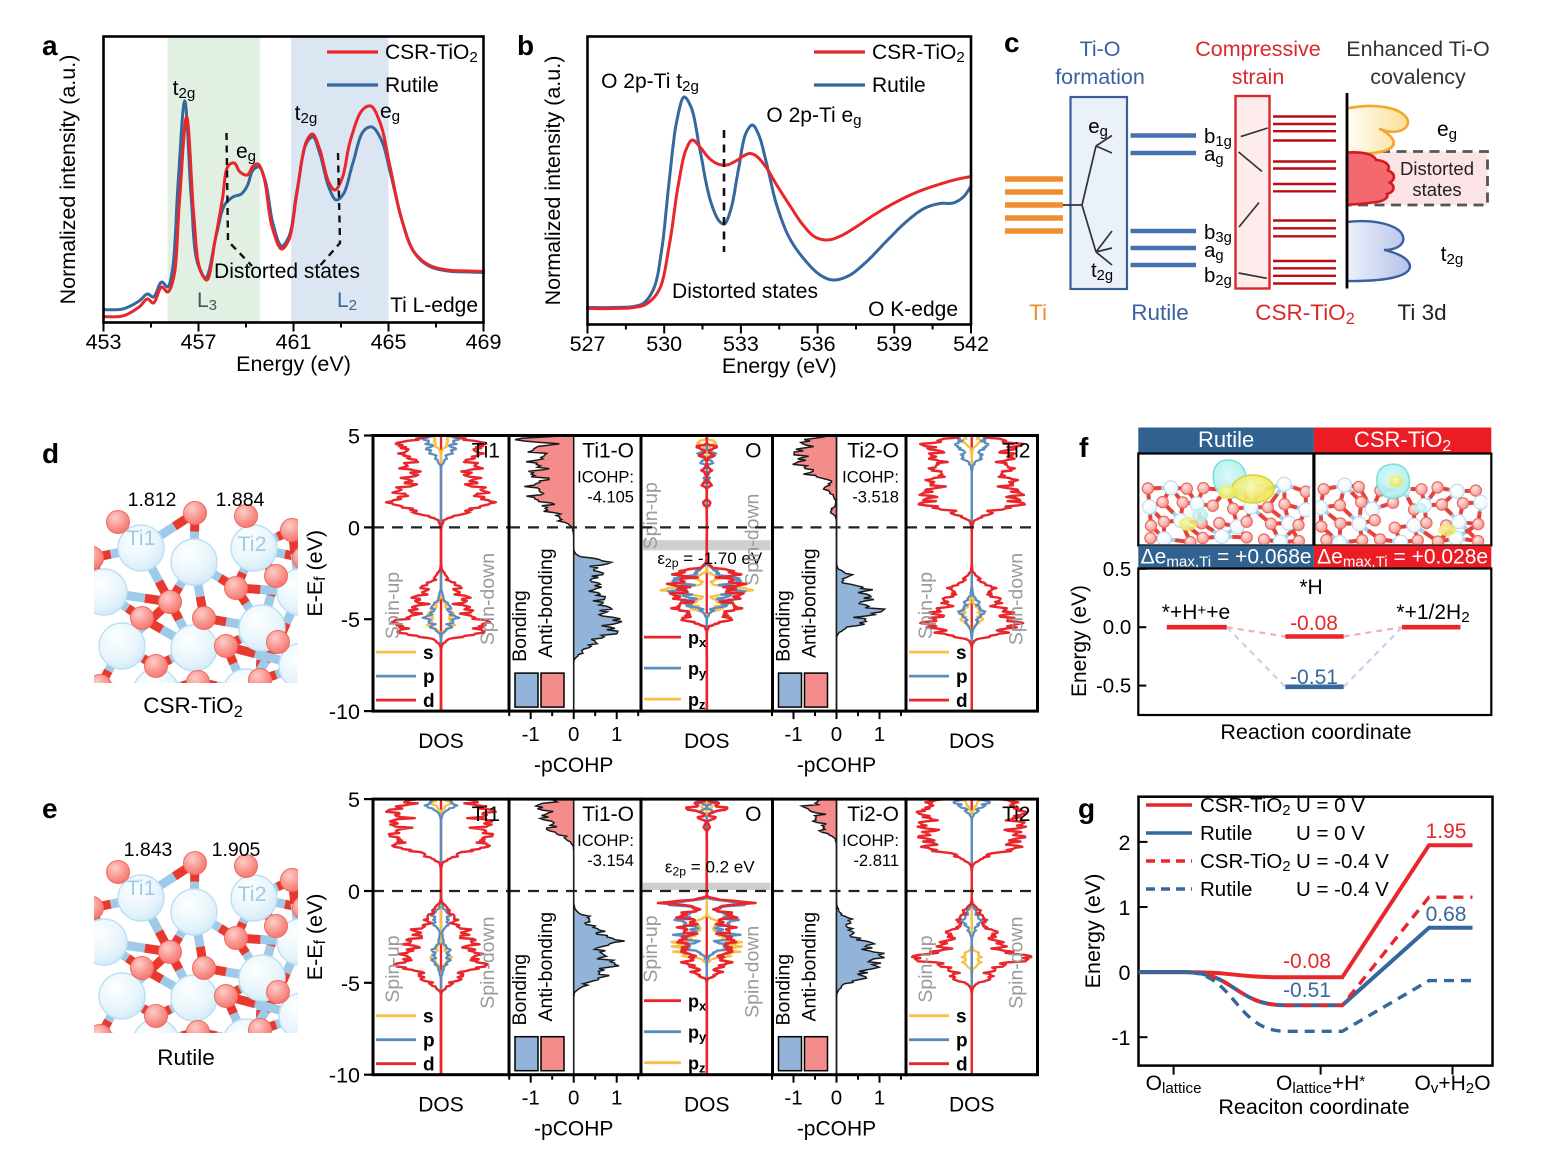 This screenshot has height=1171, width=1549. I want to click on svg-text: -0.51, so click(1314, 677).